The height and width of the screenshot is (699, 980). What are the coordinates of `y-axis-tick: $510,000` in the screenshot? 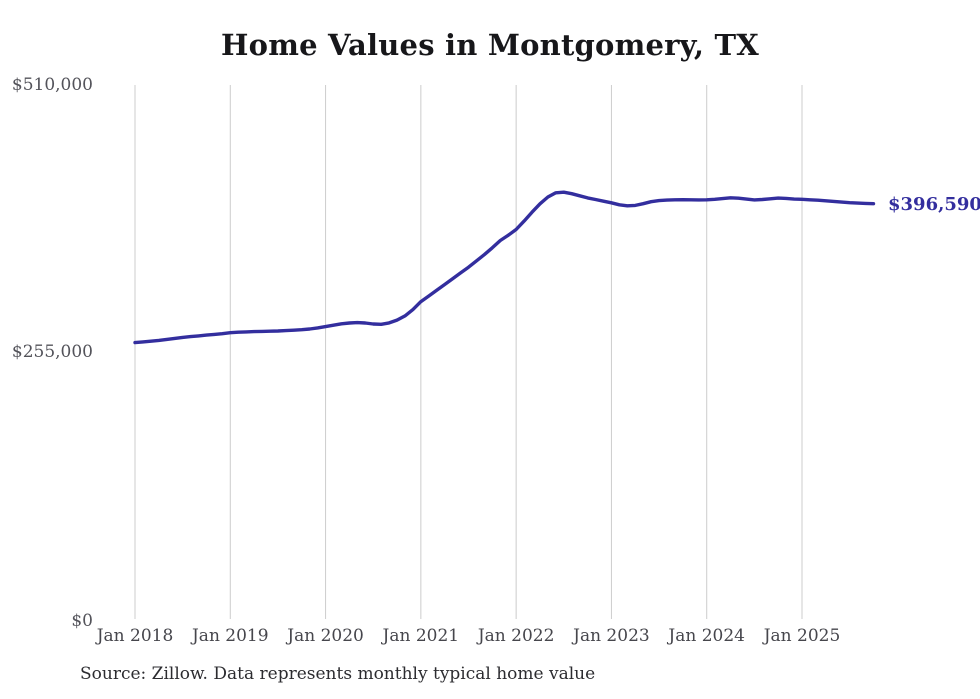 It's located at (52, 85).